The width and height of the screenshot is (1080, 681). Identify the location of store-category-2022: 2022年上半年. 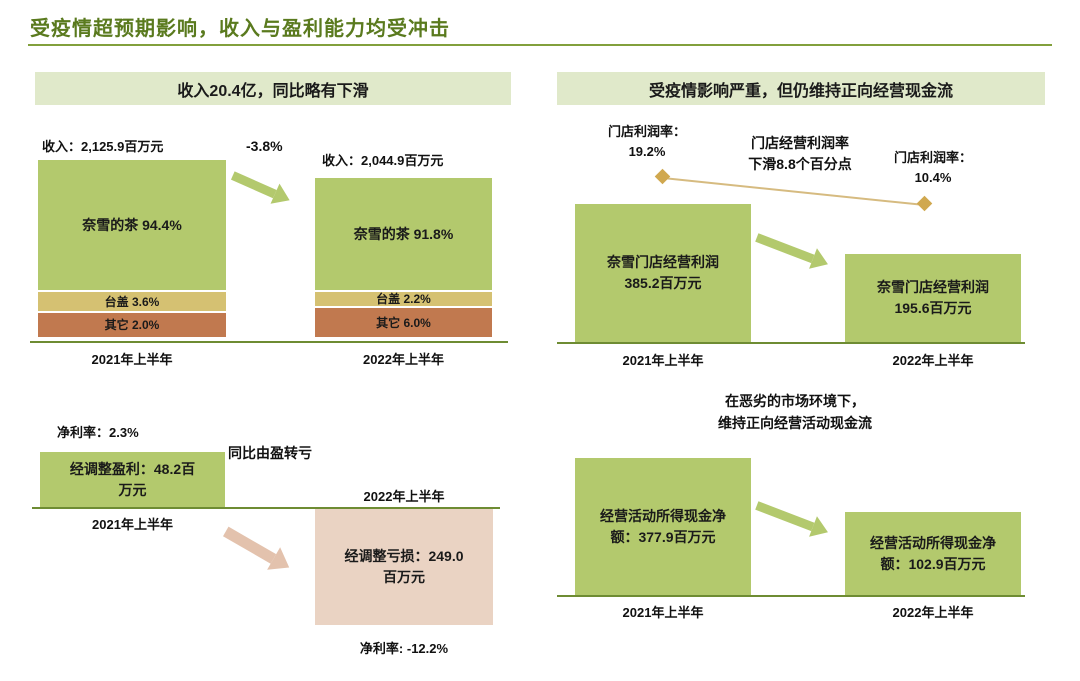
(933, 360).